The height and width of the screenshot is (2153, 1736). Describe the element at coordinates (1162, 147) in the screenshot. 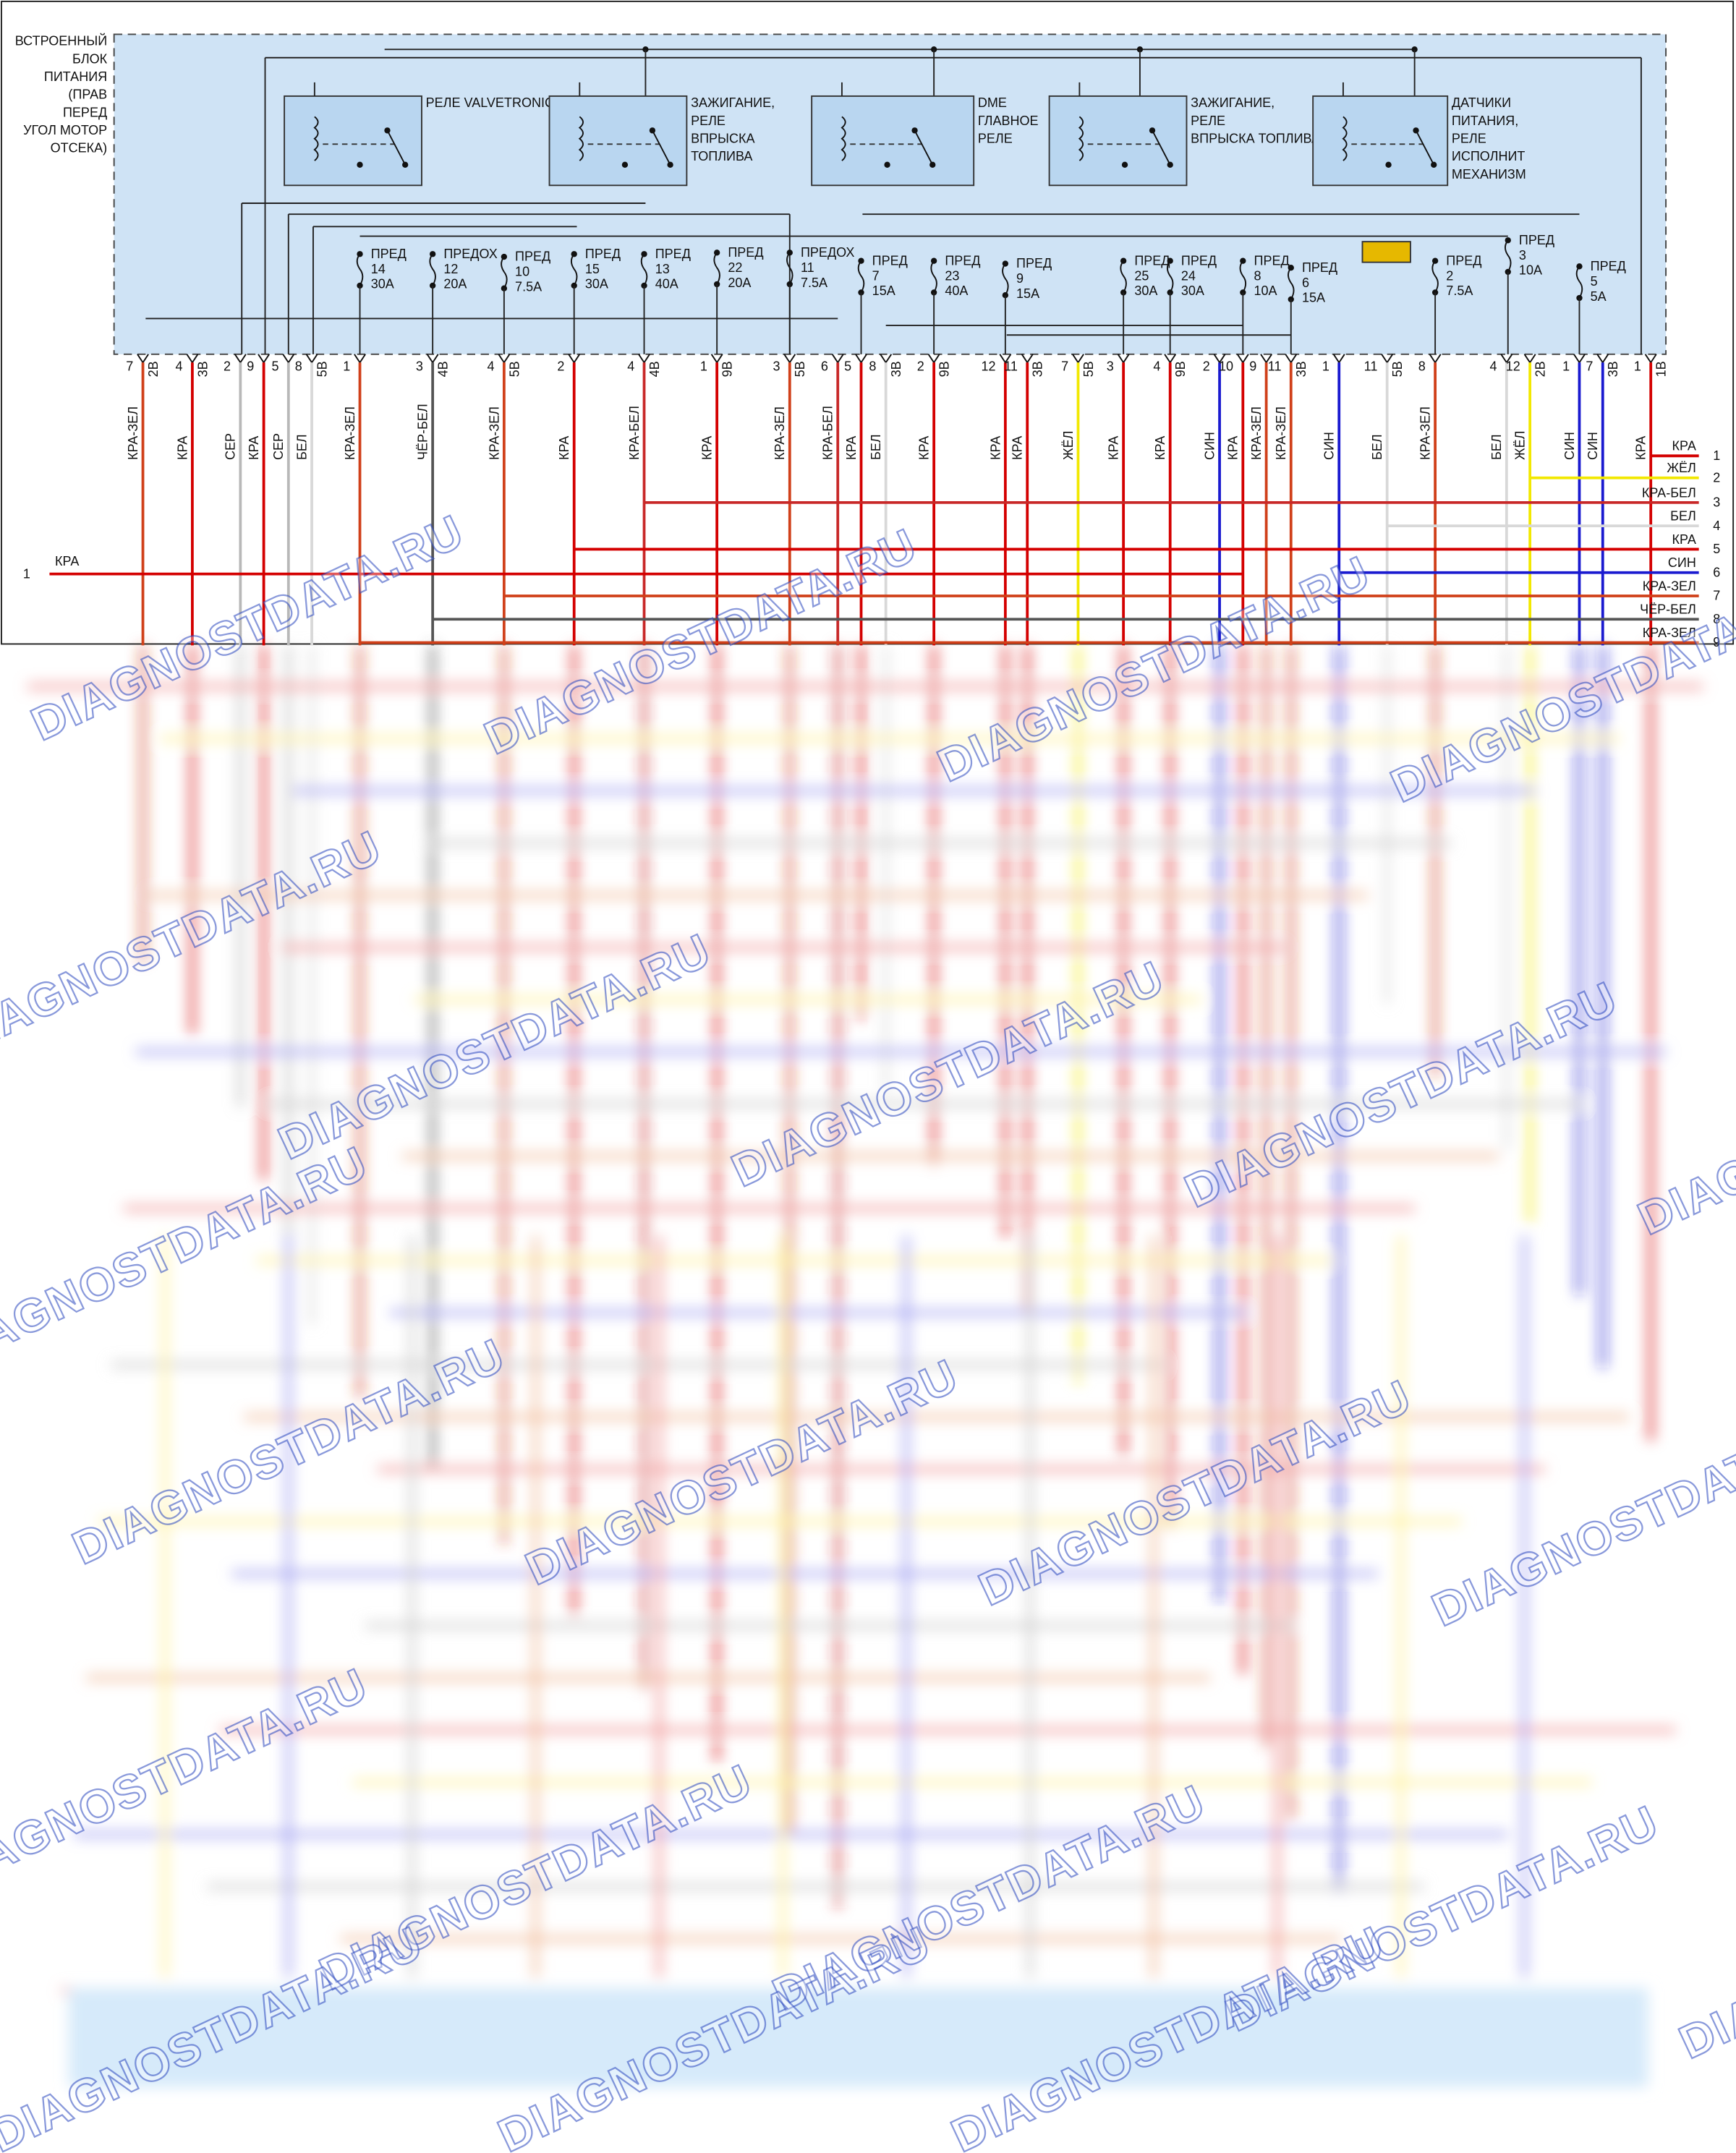

I see `relay-switch` at that location.